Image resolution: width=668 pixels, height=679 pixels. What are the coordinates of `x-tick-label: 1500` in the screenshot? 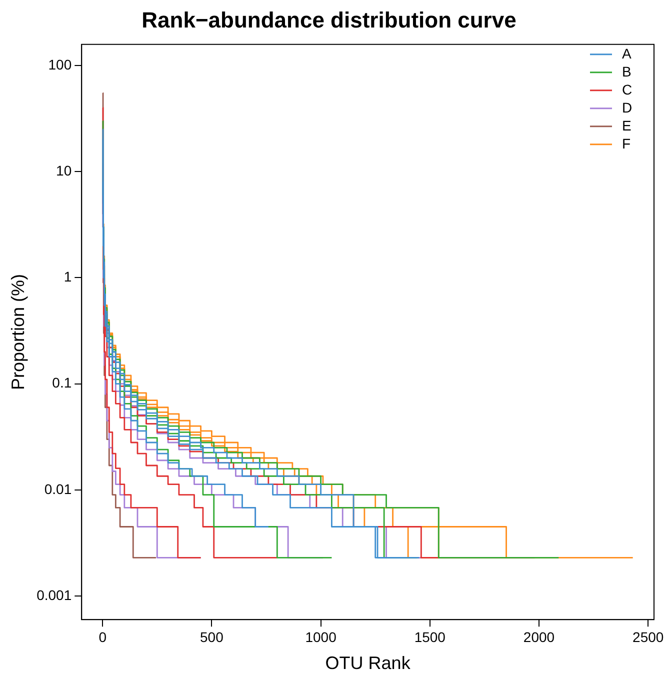 It's located at (430, 636).